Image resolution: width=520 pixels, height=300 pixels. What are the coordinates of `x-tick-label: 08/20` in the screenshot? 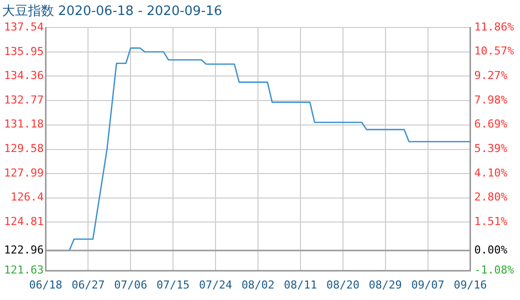 It's located at (343, 285).